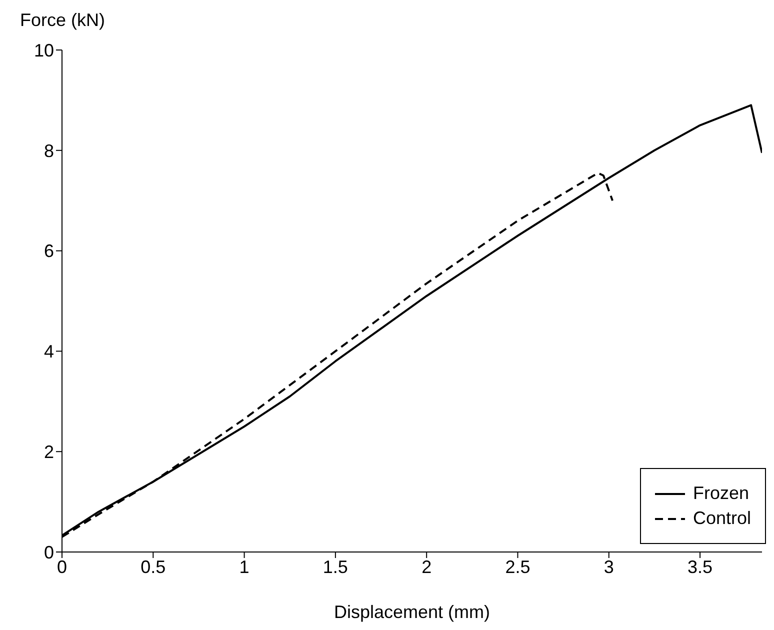 The height and width of the screenshot is (630, 774). Describe the element at coordinates (49, 352) in the screenshot. I see `y-tick-label: 4` at that location.